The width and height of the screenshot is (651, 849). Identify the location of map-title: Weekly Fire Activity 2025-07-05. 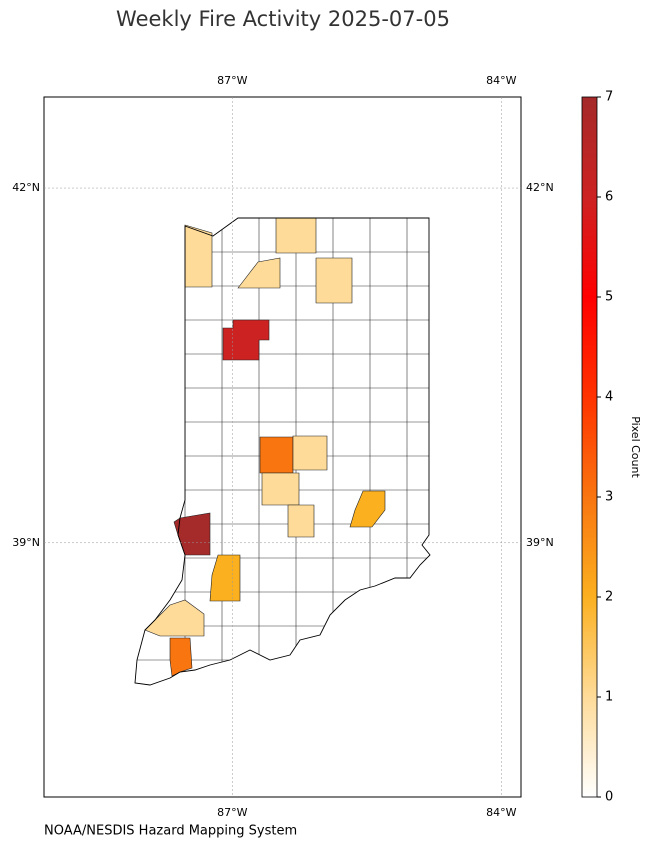
(283, 19).